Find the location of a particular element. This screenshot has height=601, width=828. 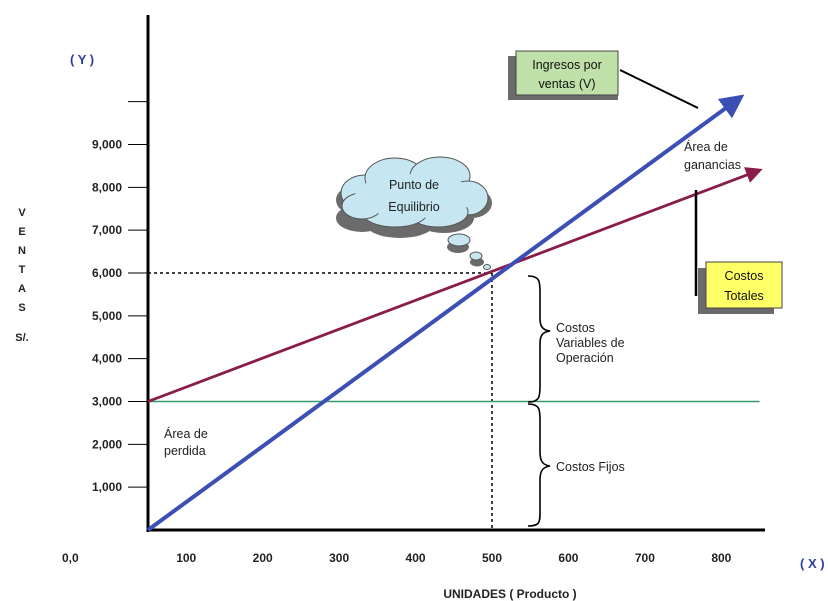

ganancias-label-line1: Área de is located at coordinates (706, 146).